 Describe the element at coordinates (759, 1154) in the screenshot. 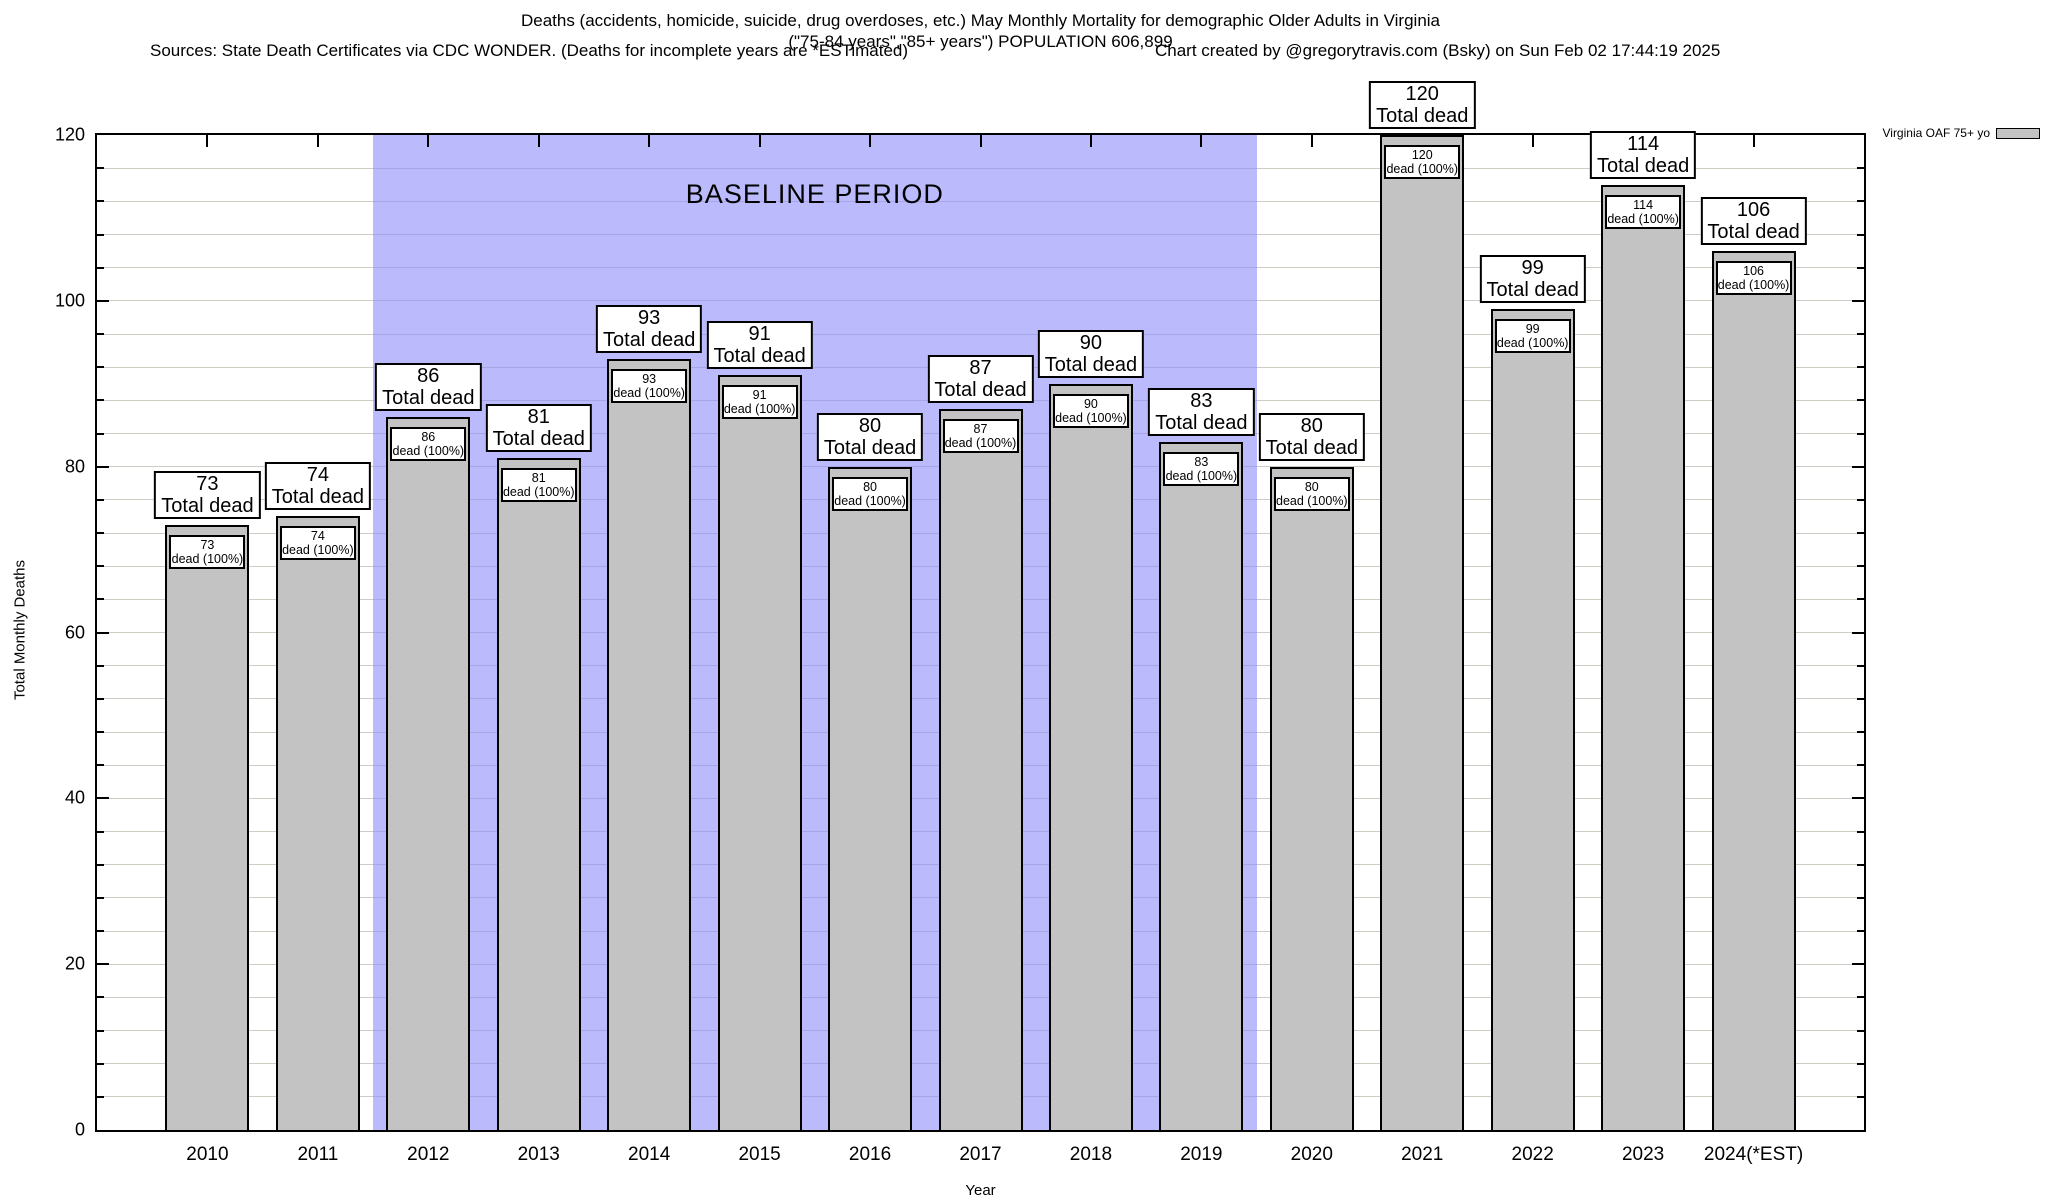

I see `x-tick-label: 2015` at that location.